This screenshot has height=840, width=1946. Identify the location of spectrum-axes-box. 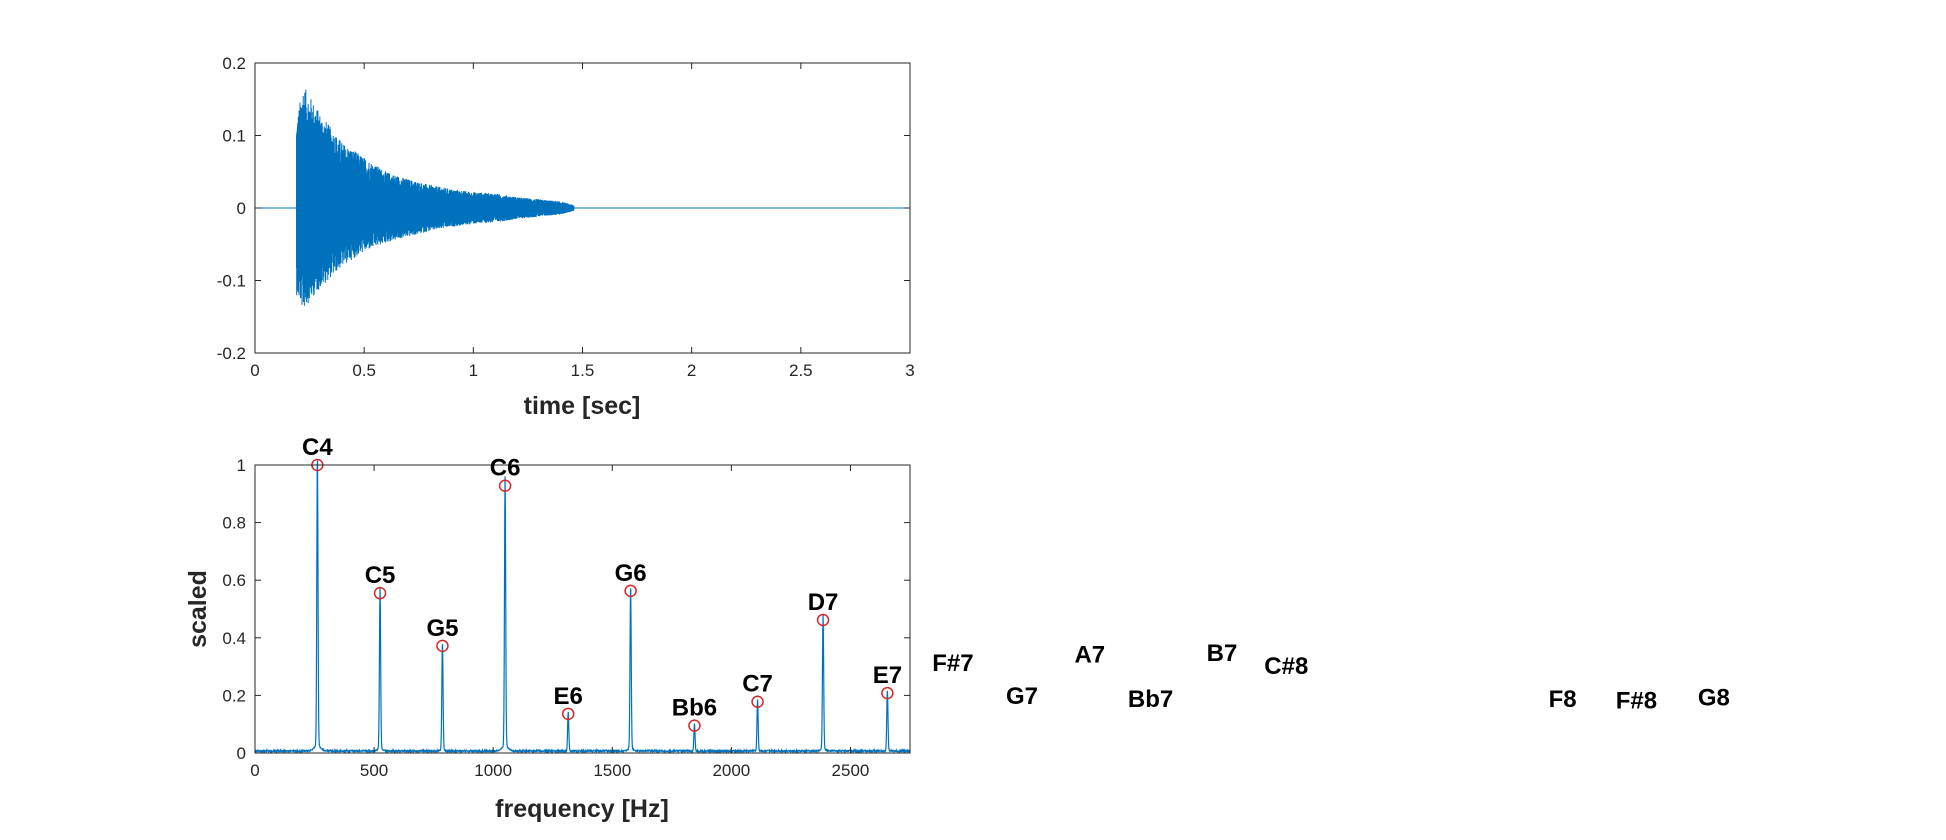
(582, 609).